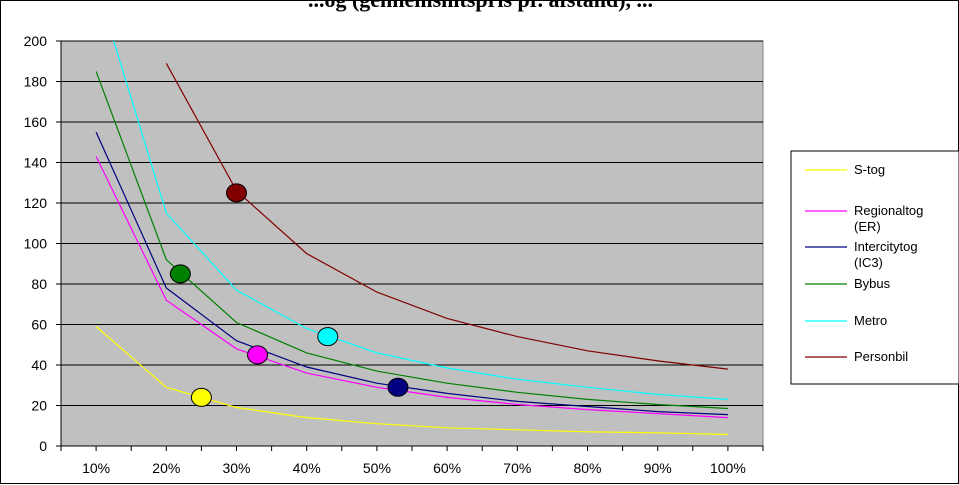 This screenshot has width=959, height=485. I want to click on legend-box, so click(874, 267).